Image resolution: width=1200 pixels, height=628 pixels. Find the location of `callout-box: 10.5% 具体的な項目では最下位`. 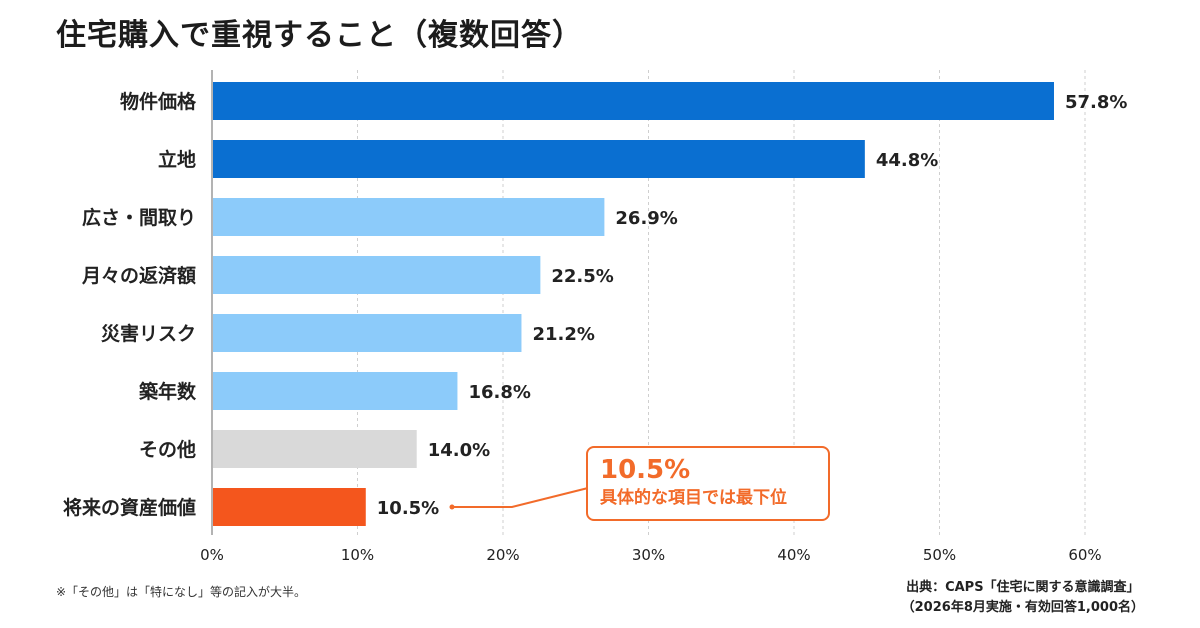

callout-box: 10.5% 具体的な項目では最下位 is located at coordinates (708, 483).